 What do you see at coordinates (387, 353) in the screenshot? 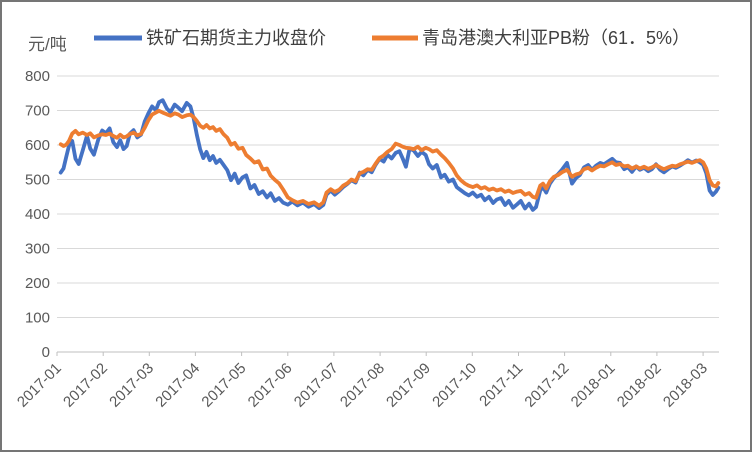
I see `axis-layer` at bounding box center [387, 353].